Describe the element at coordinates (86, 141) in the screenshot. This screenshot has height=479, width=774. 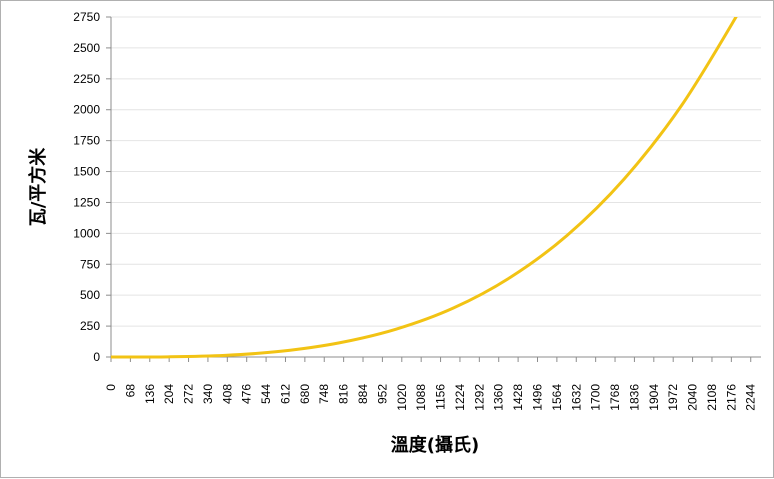
I see `y-tick-label: 1750` at that location.